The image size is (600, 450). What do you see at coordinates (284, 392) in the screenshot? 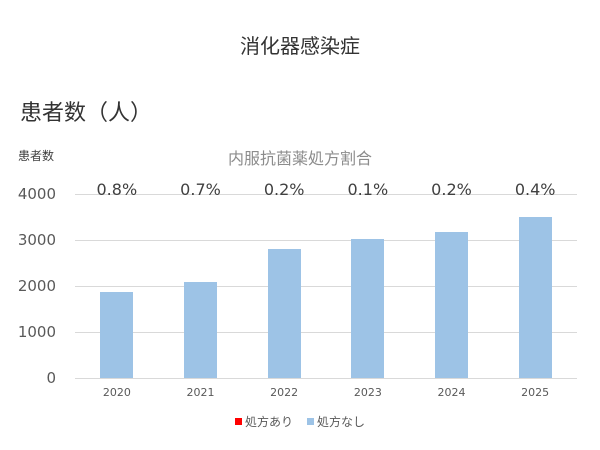
I see `x-tick-label: 2022` at bounding box center [284, 392].